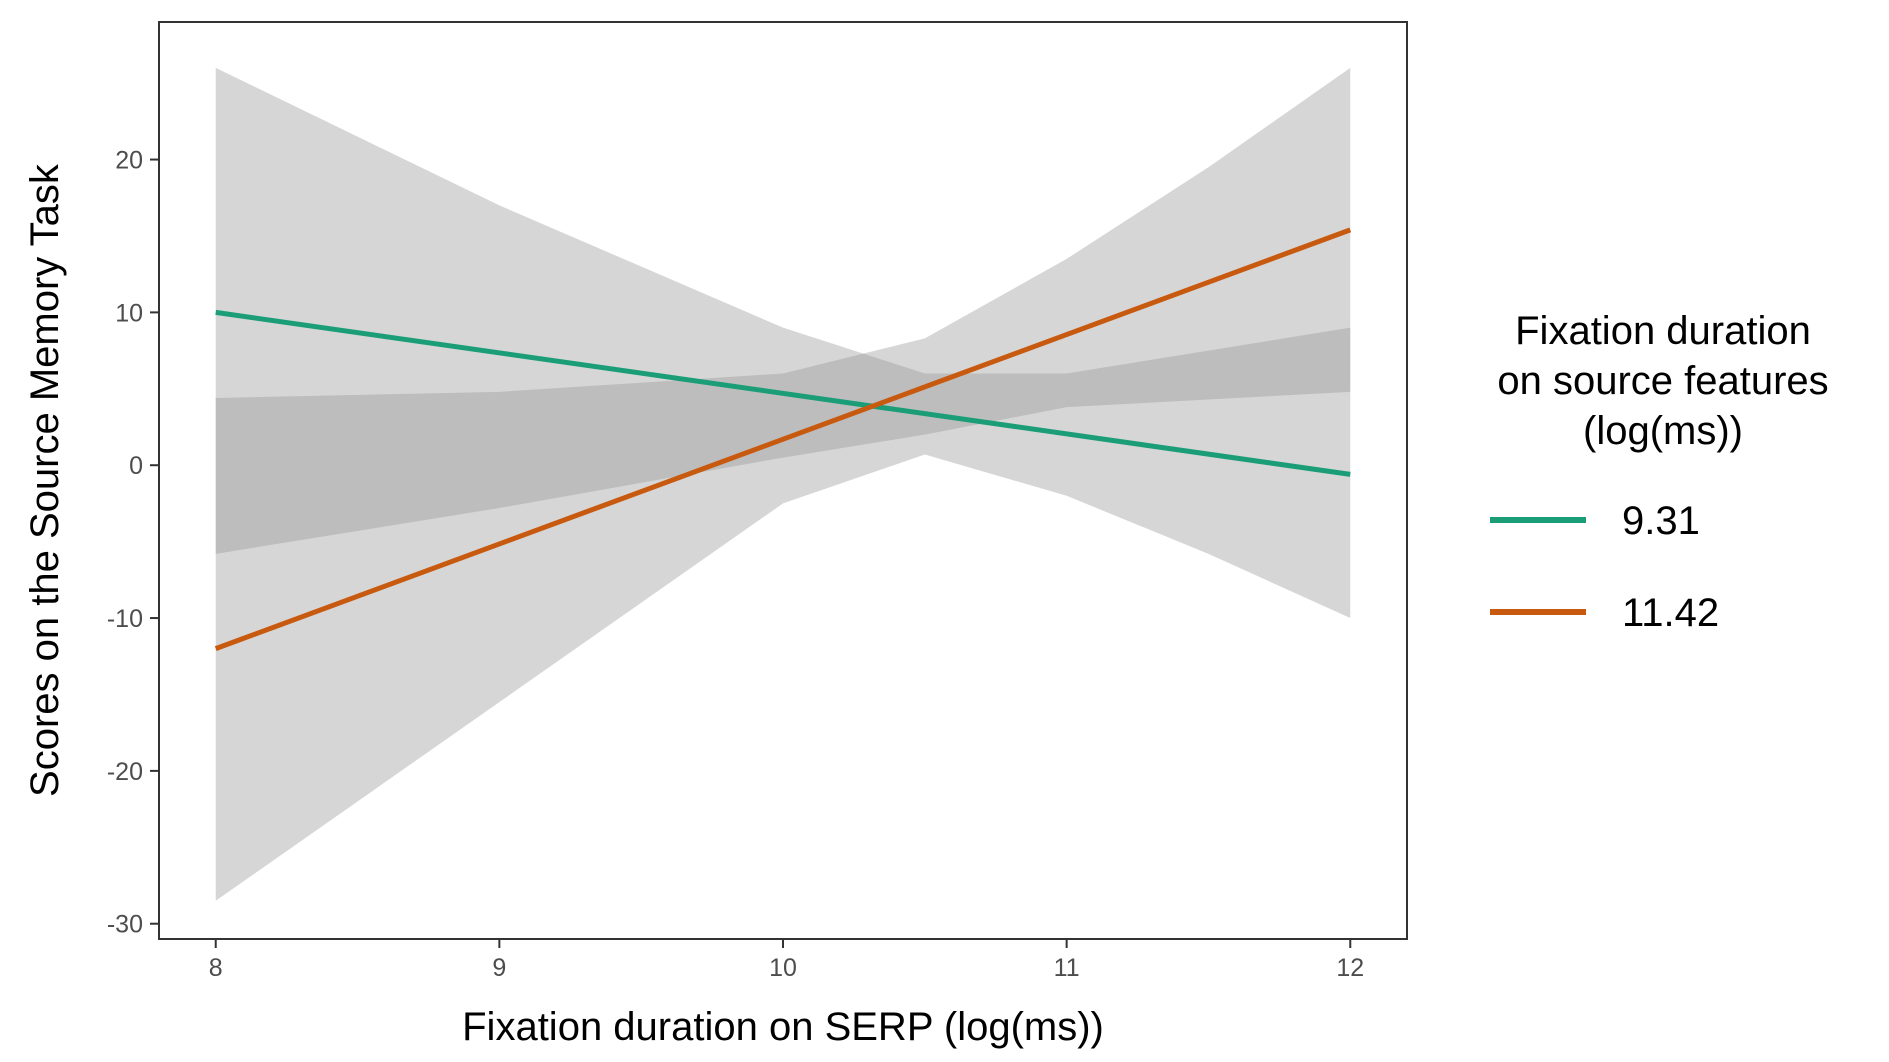 Image resolution: width=1889 pixels, height=1062 pixels. Describe the element at coordinates (1350, 968) in the screenshot. I see `x-tick-label: 12` at that location.